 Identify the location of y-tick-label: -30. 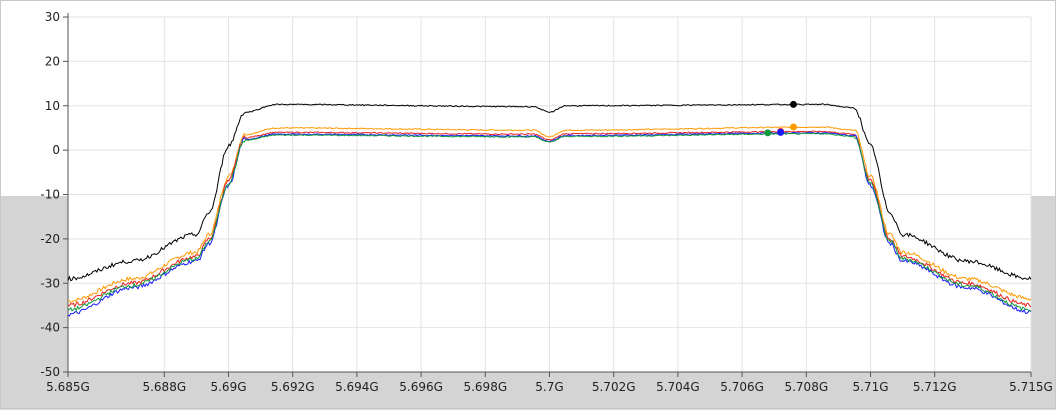
(50, 283).